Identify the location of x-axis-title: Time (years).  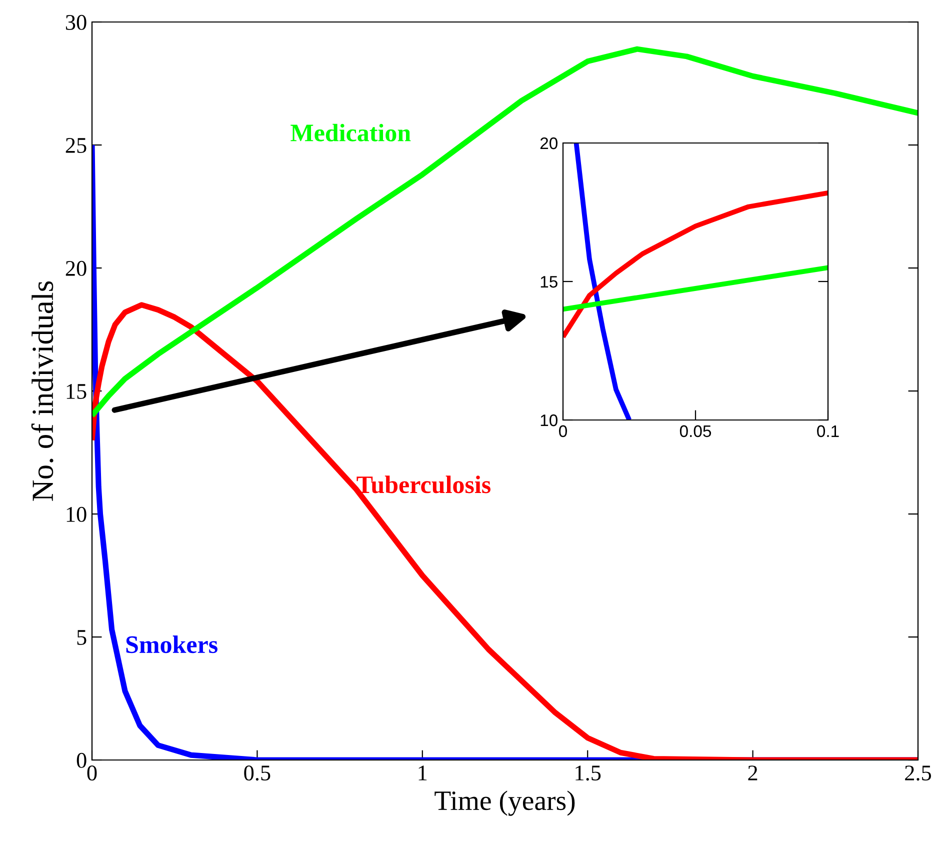
(504, 803).